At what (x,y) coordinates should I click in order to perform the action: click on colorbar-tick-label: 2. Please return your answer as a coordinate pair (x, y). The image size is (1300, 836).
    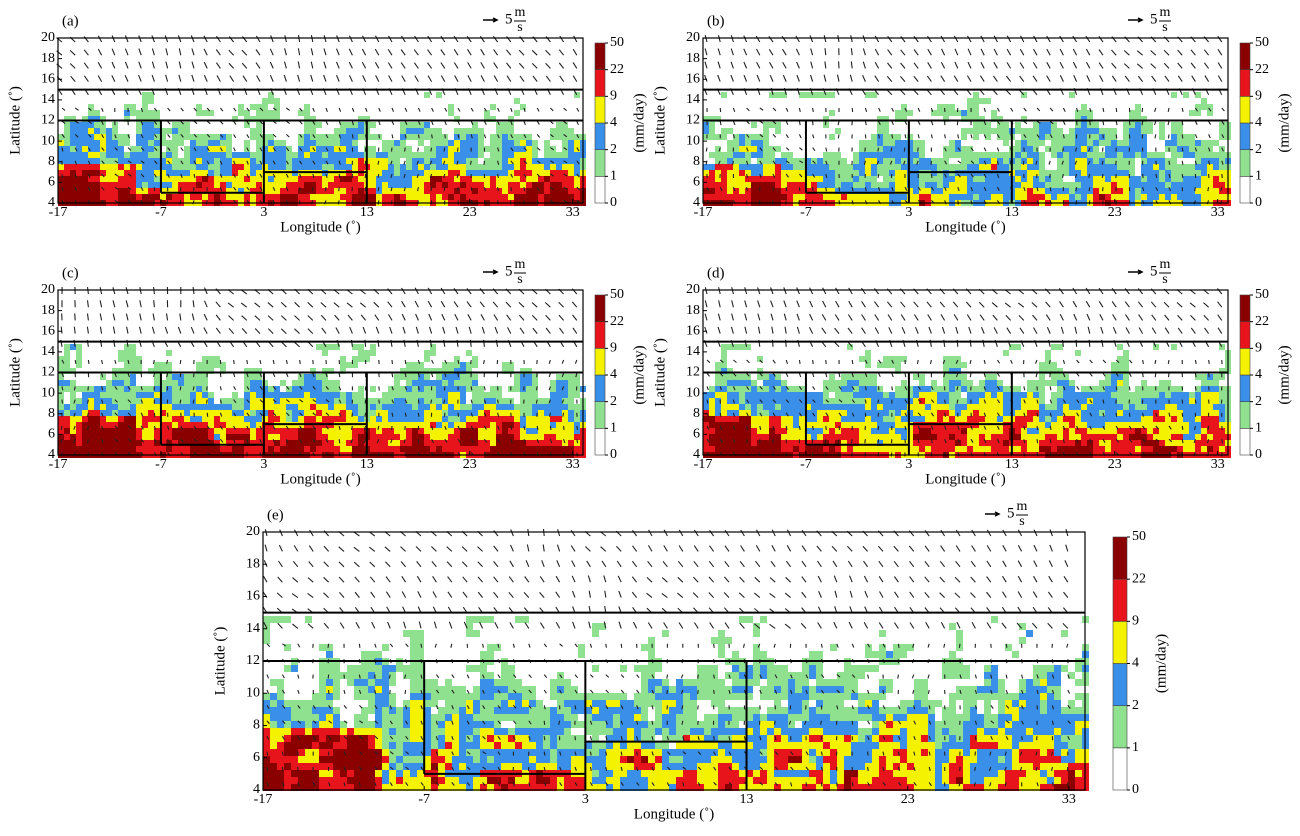
    Looking at the image, I should click on (1258, 401).